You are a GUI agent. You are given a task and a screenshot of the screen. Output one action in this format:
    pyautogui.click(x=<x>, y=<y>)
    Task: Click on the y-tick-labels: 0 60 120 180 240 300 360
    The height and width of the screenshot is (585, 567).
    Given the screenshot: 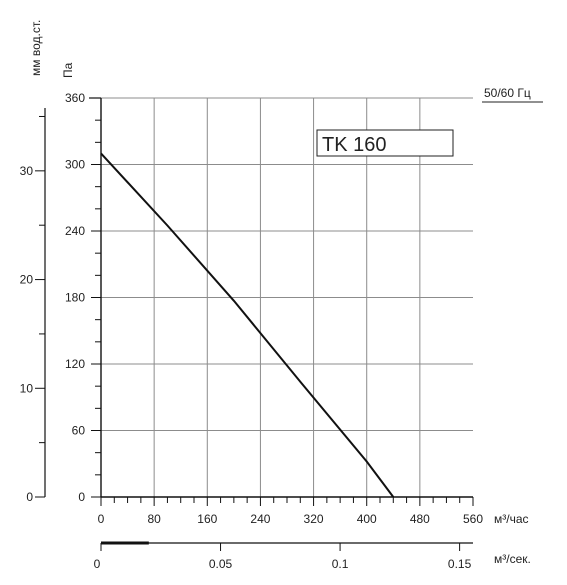 What is the action you would take?
    pyautogui.click(x=75, y=297)
    